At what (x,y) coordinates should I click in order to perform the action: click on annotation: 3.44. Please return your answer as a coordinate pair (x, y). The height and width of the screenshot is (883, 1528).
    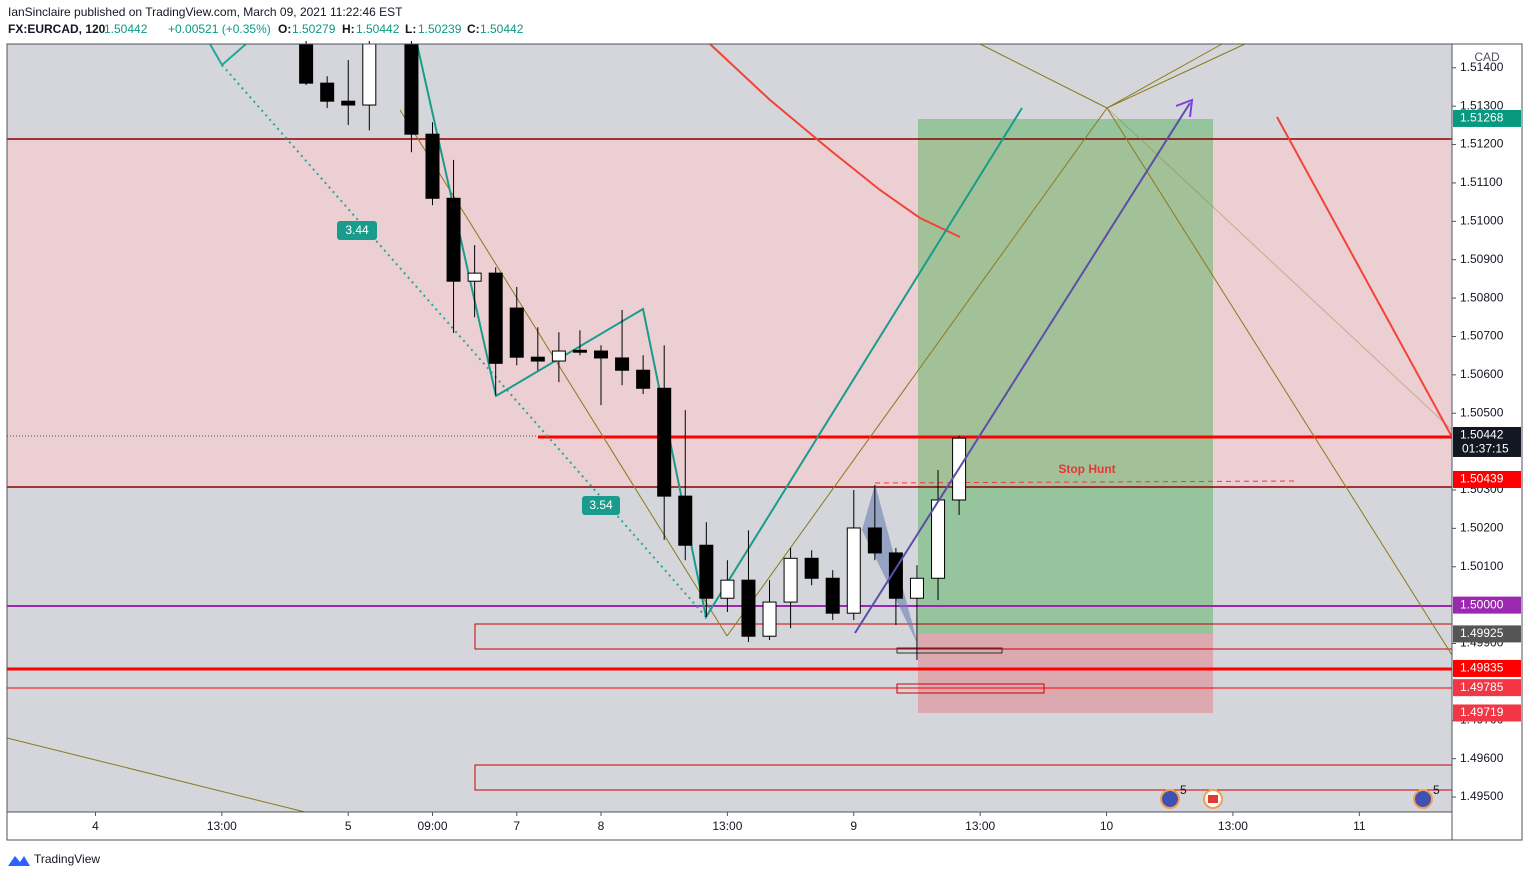
    Looking at the image, I should click on (357, 230).